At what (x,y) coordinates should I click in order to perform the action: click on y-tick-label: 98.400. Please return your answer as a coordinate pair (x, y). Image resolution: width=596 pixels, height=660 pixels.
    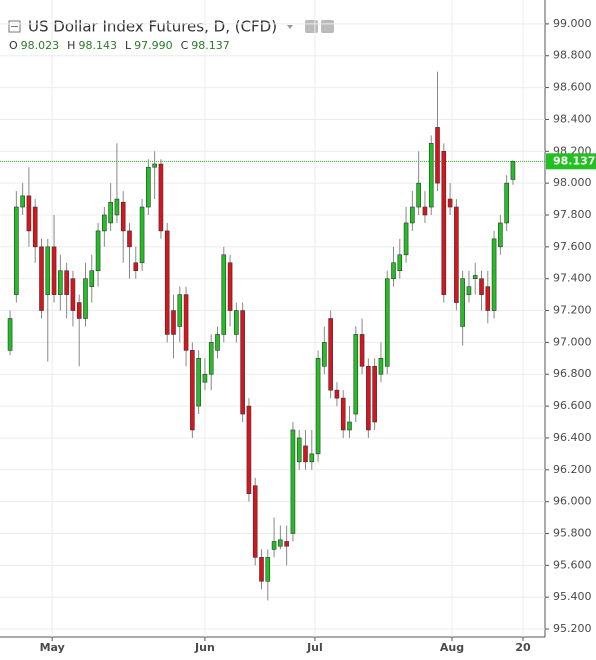
    Looking at the image, I should click on (572, 118).